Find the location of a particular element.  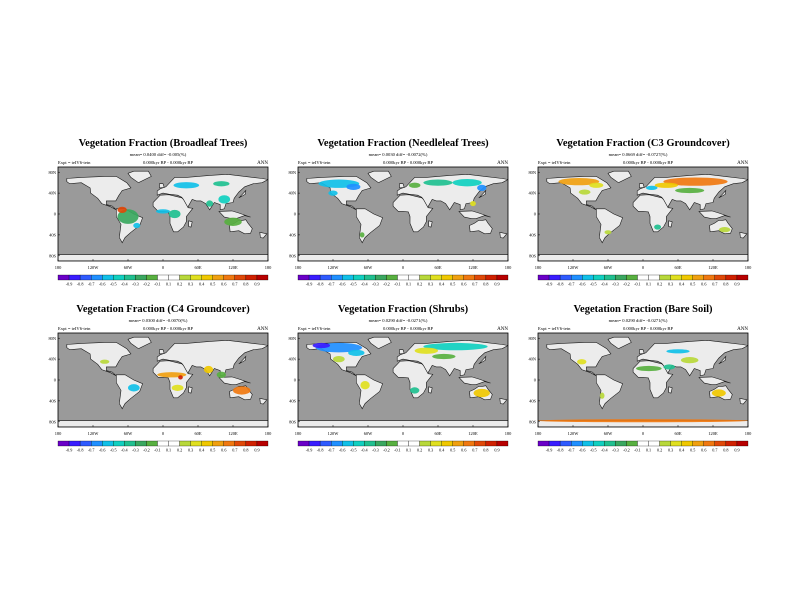

colorbar-label: -0.8 is located at coordinates (560, 450).